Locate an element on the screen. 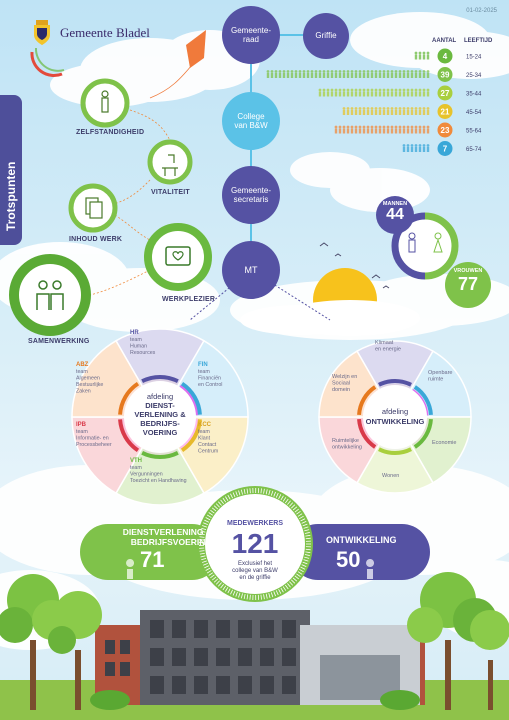 This screenshot has width=509, height=720. dienst-center-text: BEDRIJFS- is located at coordinates (160, 423).